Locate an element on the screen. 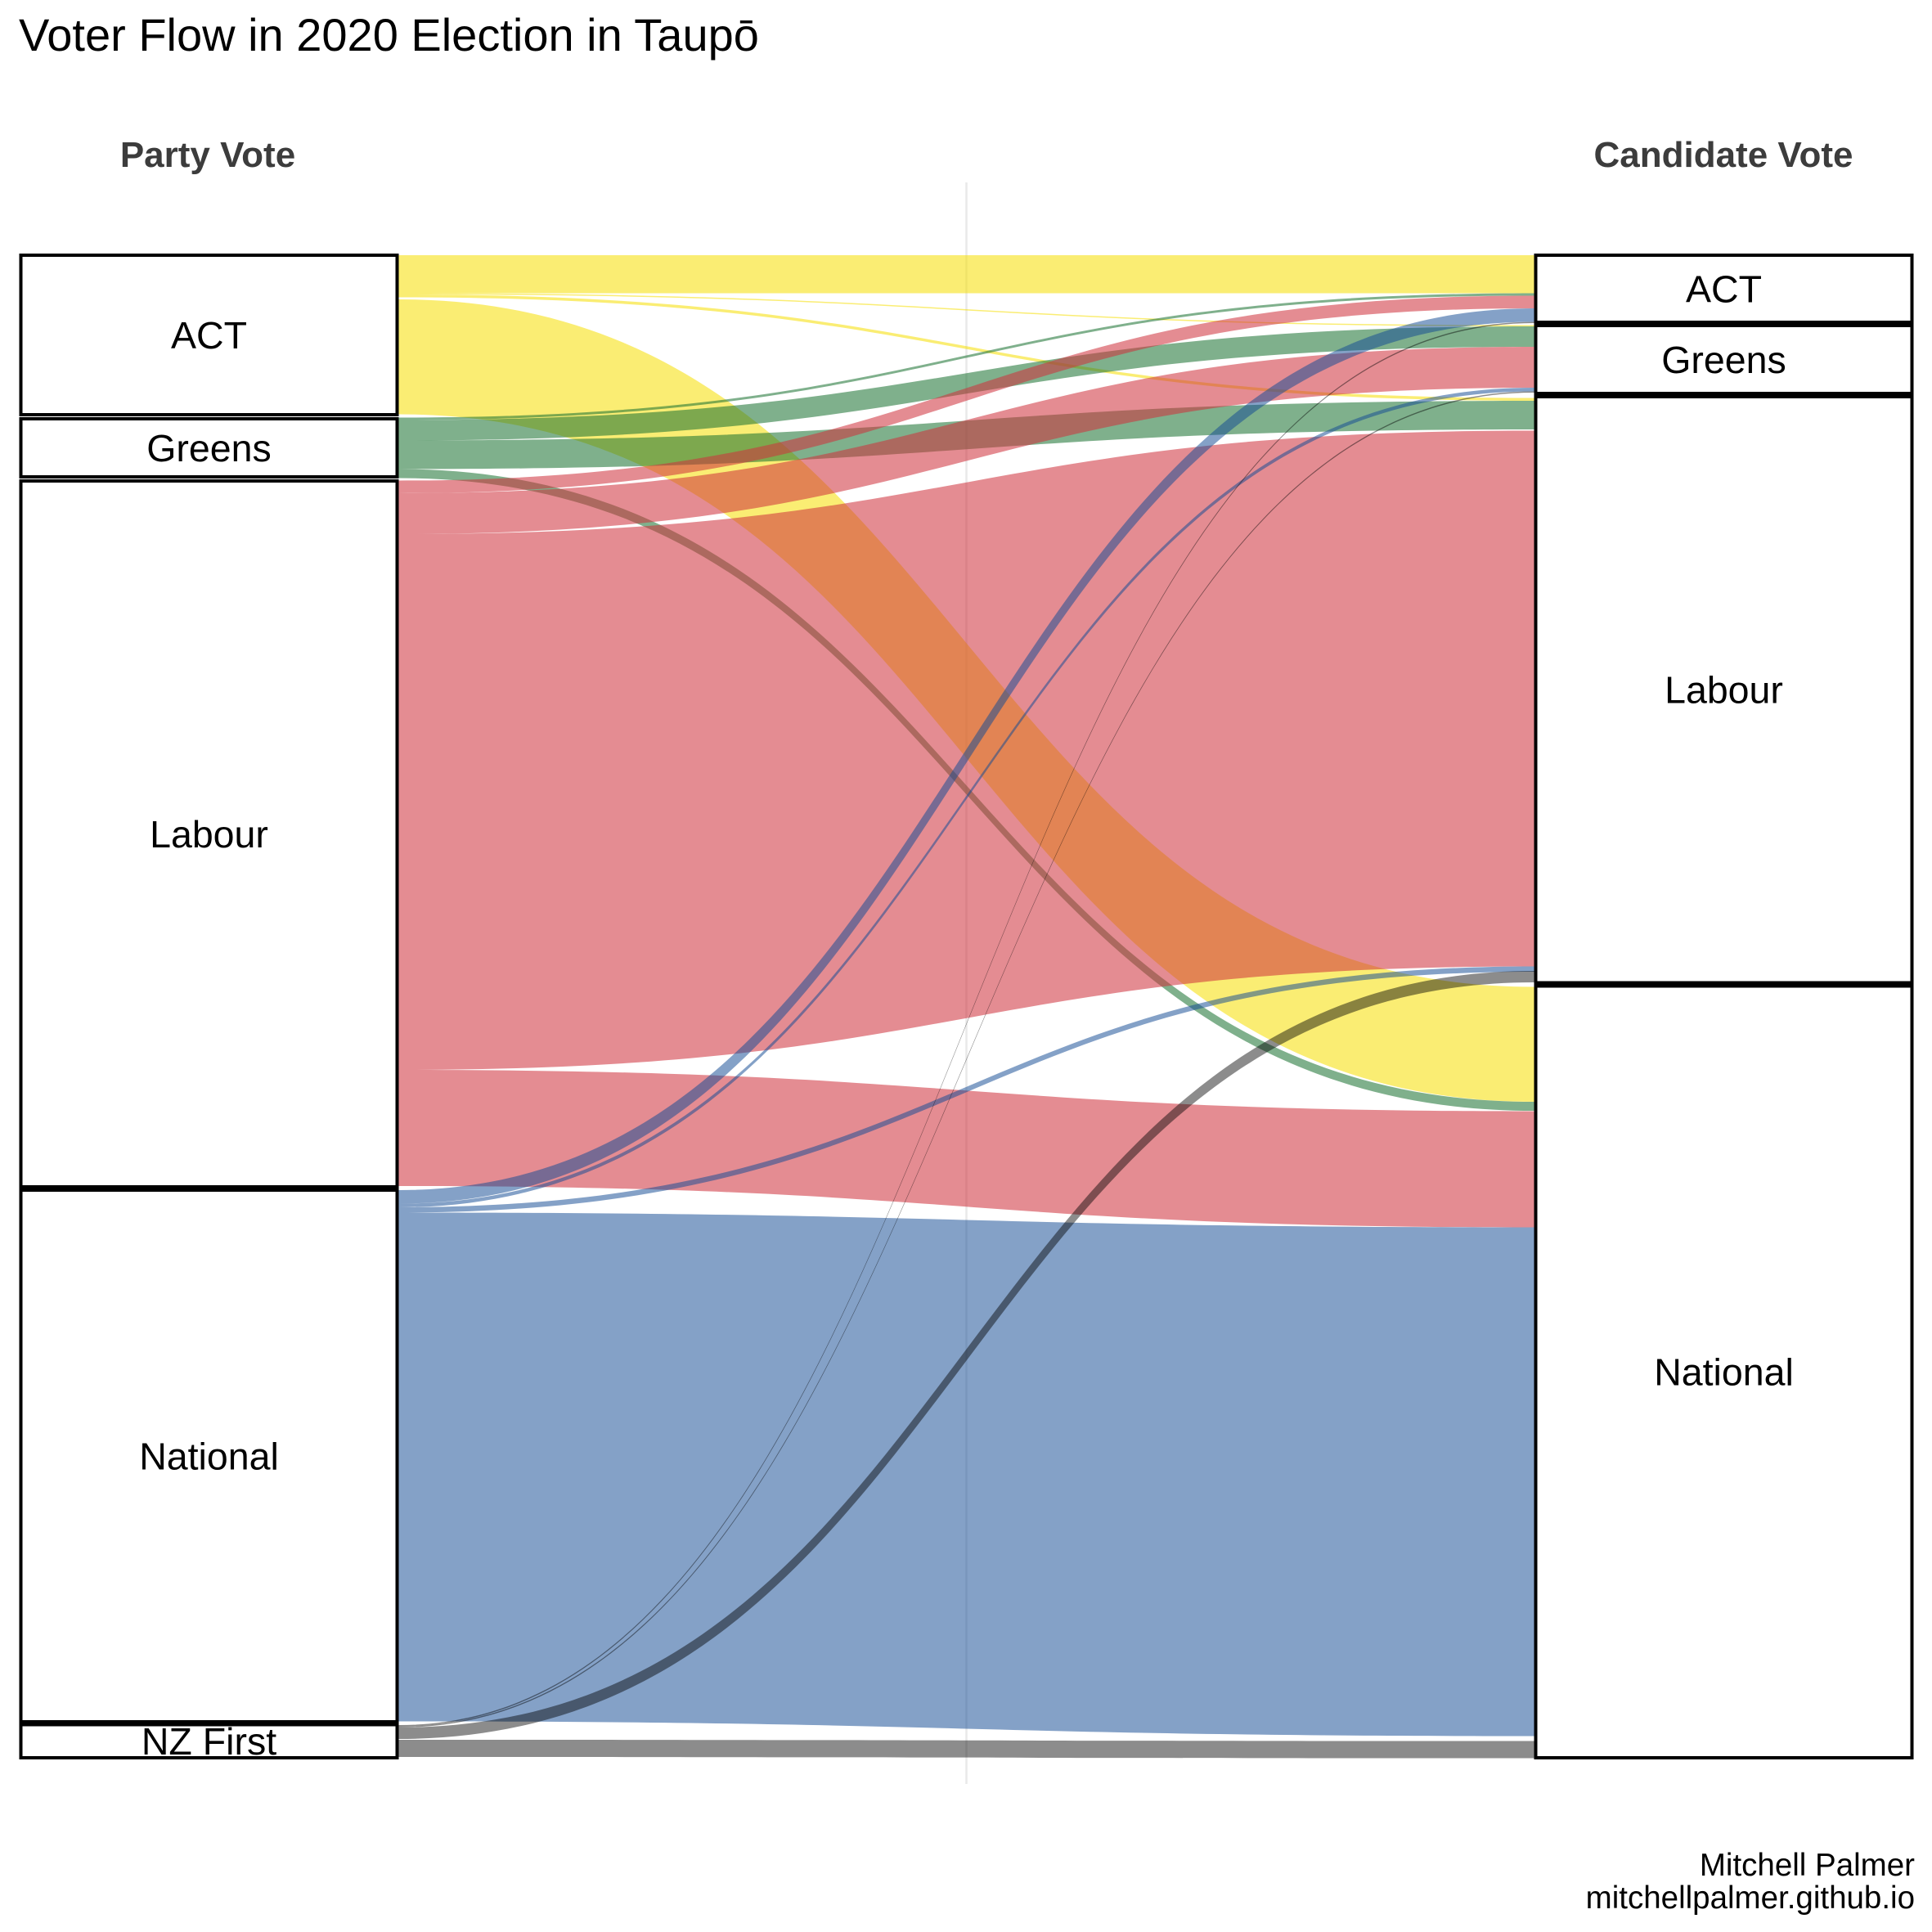  svg-text: mitchellpalmer.github.io is located at coordinates (1751, 1898).